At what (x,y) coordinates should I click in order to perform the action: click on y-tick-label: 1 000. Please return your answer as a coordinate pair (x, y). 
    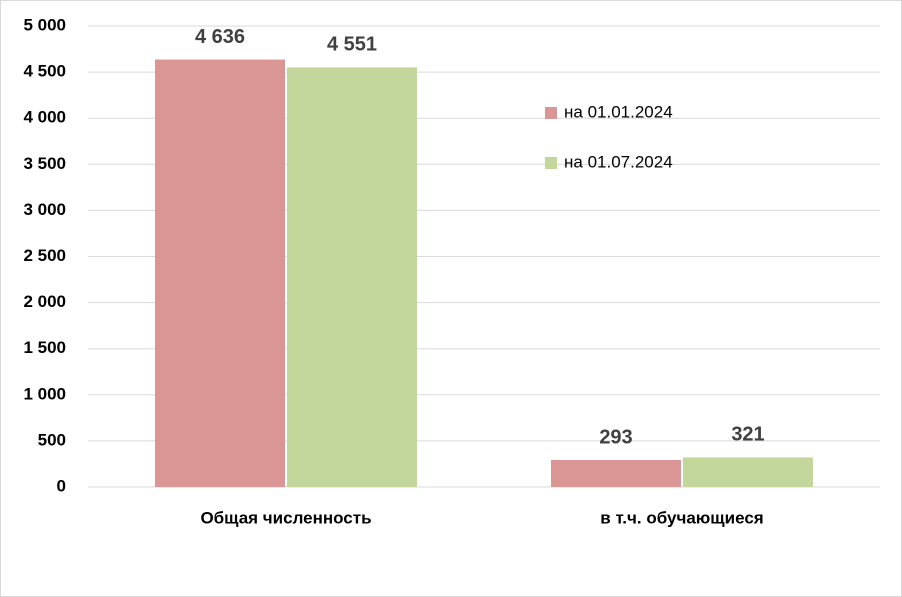
    Looking at the image, I should click on (44, 393).